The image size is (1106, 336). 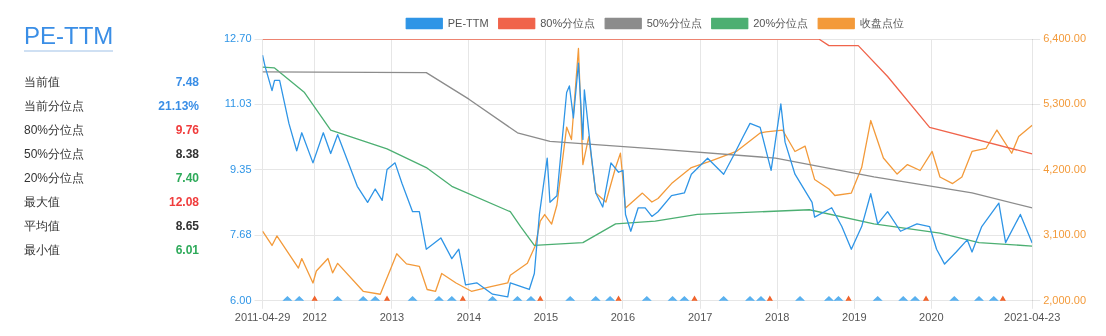 What do you see at coordinates (777, 317) in the screenshot?
I see `x-tick-label: 2018` at bounding box center [777, 317].